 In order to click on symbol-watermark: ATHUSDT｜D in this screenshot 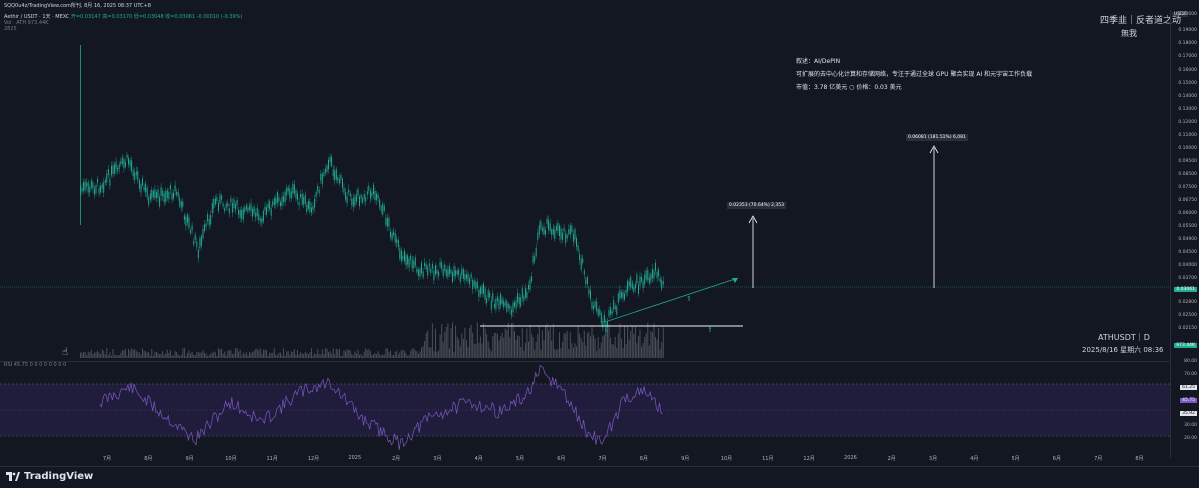, I will do `click(1124, 337)`.